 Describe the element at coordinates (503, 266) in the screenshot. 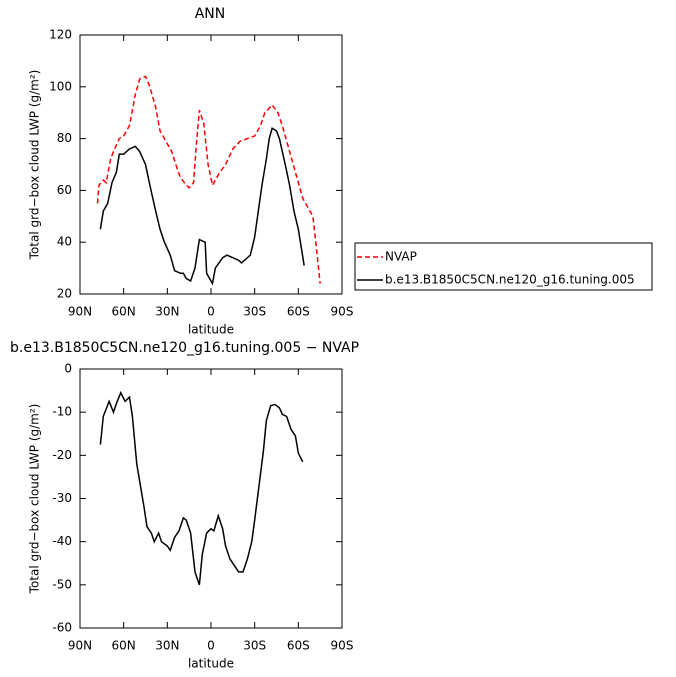

I see `legend-box` at that location.